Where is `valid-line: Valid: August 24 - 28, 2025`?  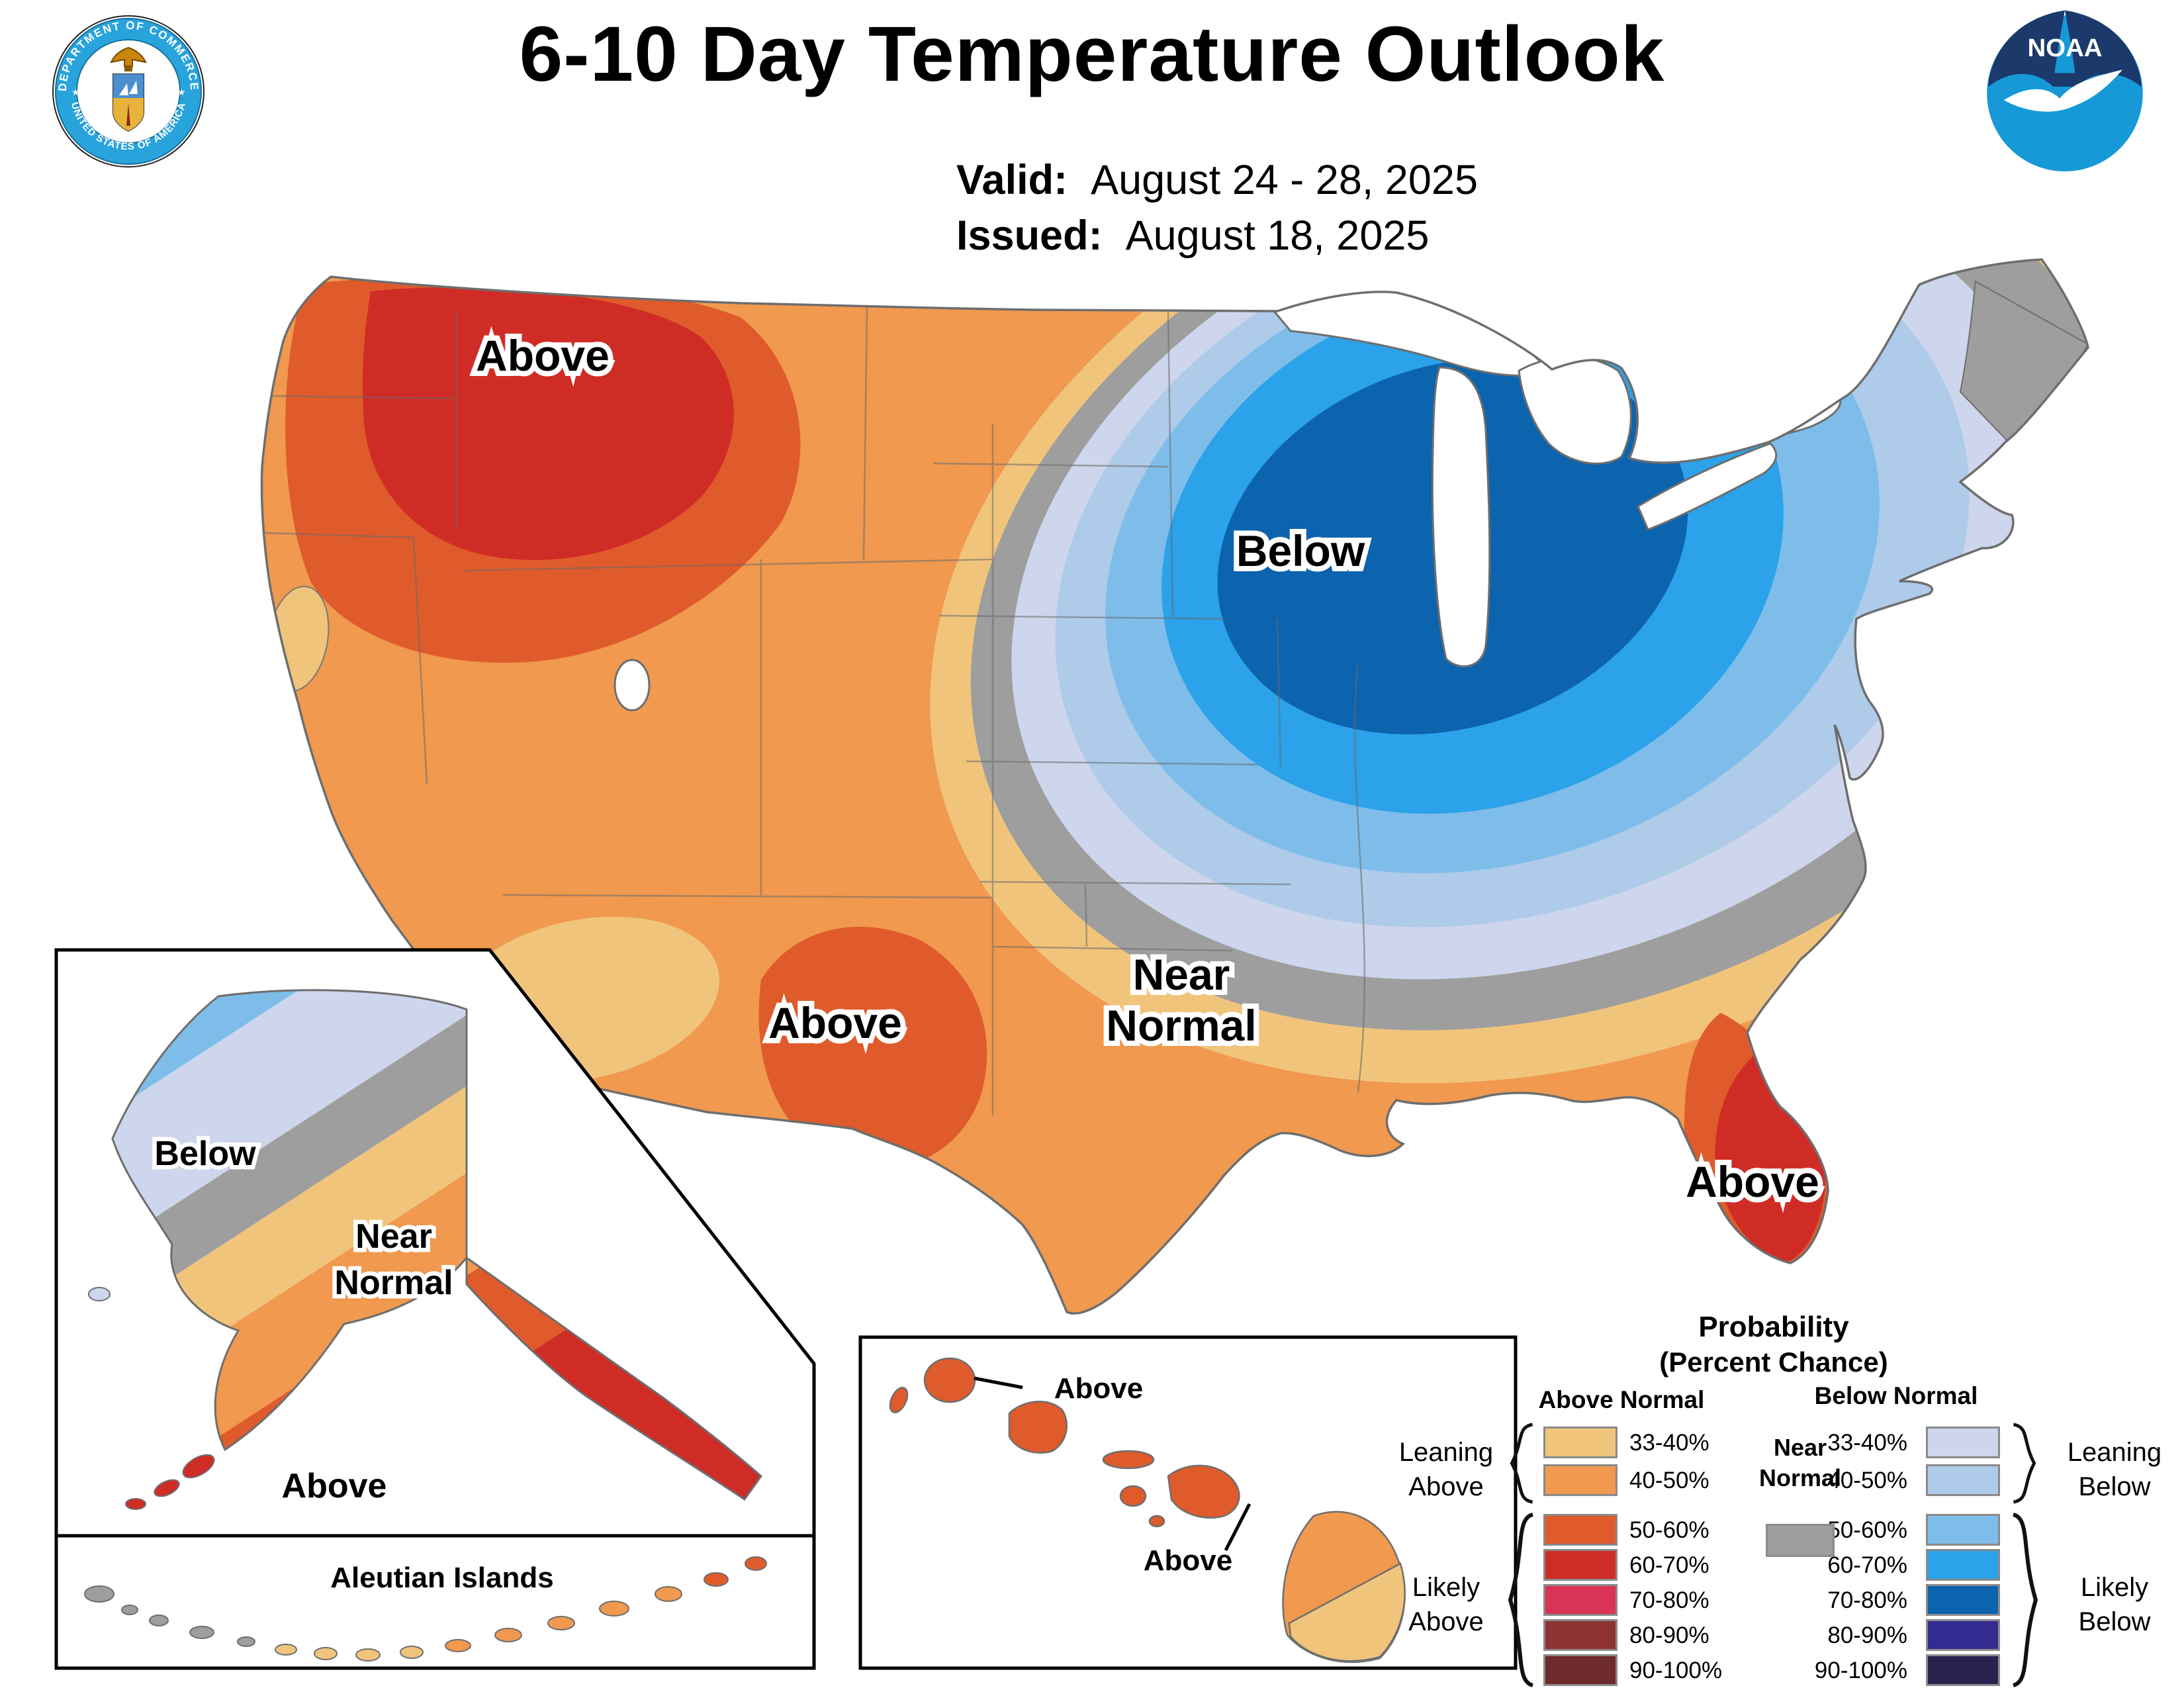 valid-line: Valid: August 24 - 28, 2025 is located at coordinates (1217, 180).